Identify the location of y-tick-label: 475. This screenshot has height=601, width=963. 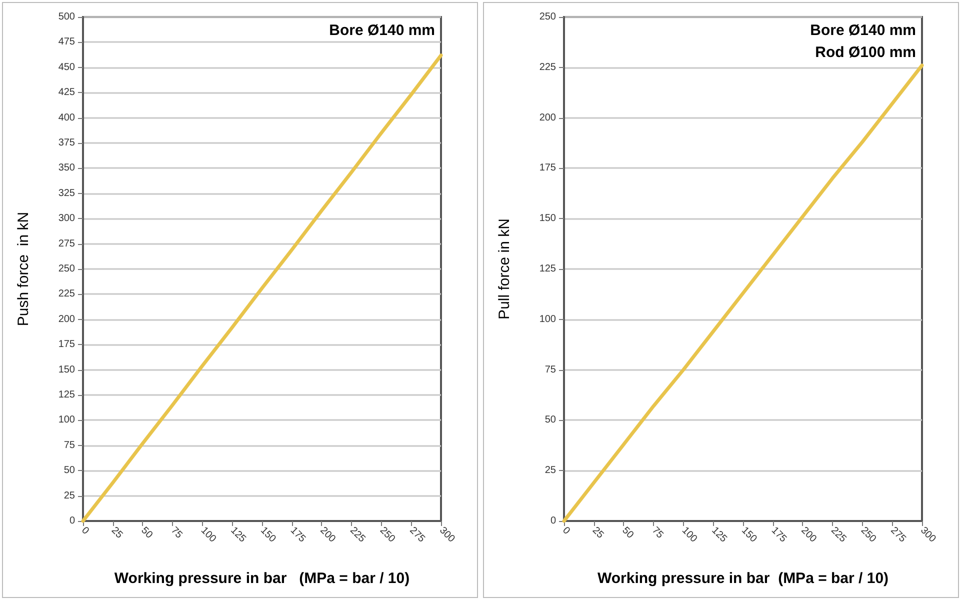
(67, 42).